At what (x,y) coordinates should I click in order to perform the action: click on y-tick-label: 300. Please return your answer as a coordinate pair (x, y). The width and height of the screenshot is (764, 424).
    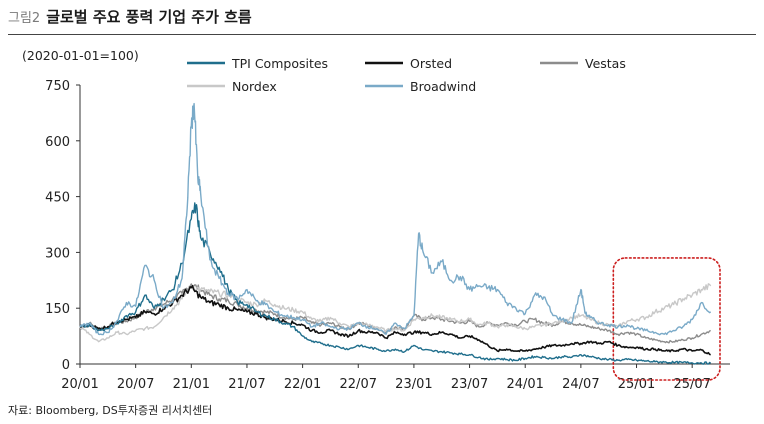
    Looking at the image, I should click on (57, 253).